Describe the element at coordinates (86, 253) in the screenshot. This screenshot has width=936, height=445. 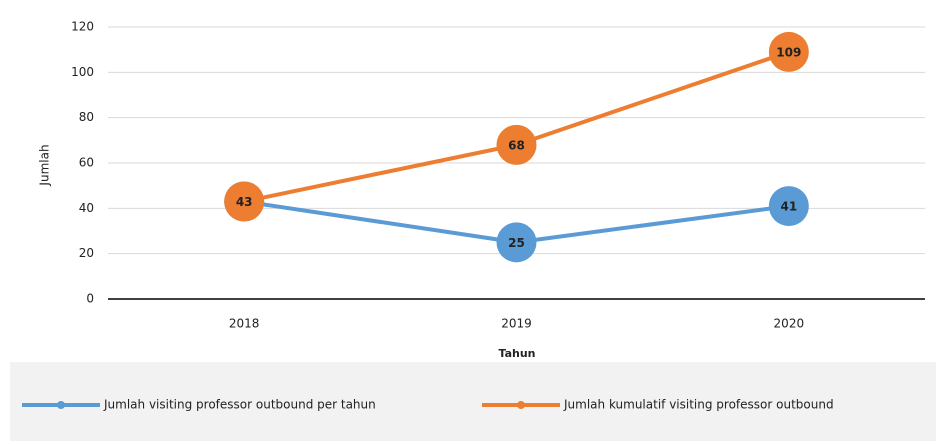
I see `y-tick-label: 20` at that location.